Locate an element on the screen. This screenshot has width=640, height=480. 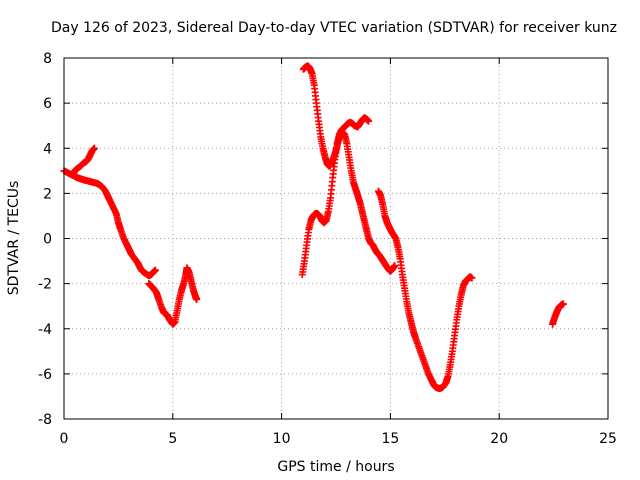
y-tick-label: 0 is located at coordinates (47, 240).